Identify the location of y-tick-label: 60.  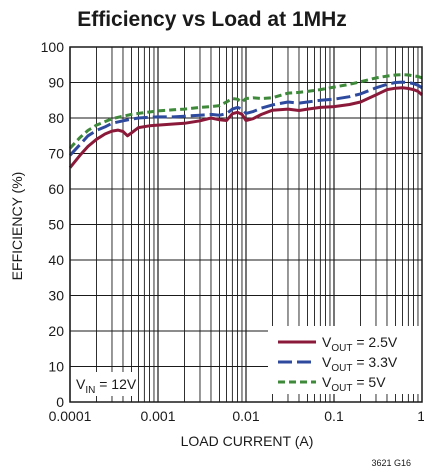
(56, 189).